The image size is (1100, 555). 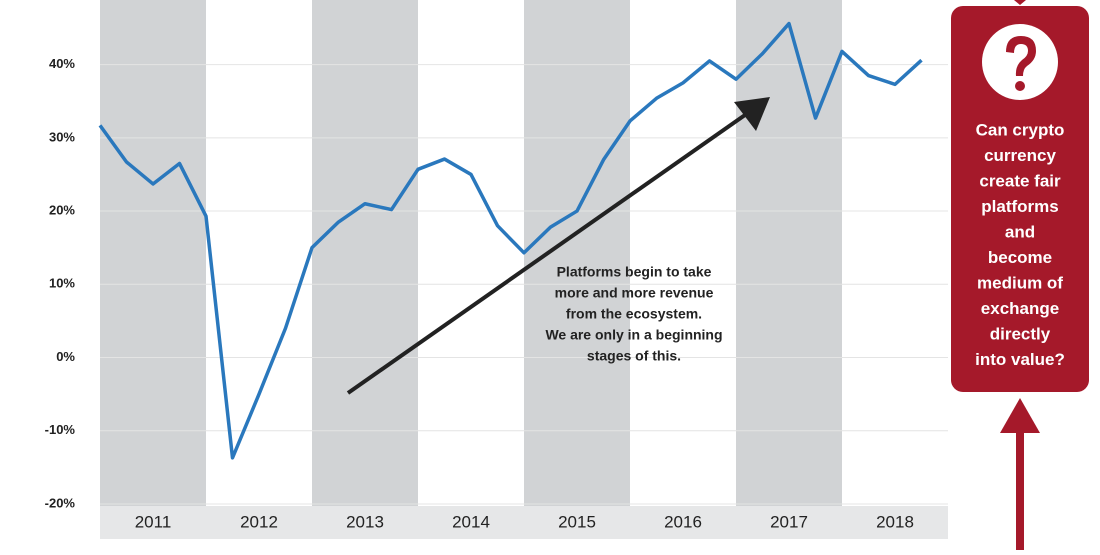 What do you see at coordinates (60, 429) in the screenshot?
I see `y-tick-label: -10%` at bounding box center [60, 429].